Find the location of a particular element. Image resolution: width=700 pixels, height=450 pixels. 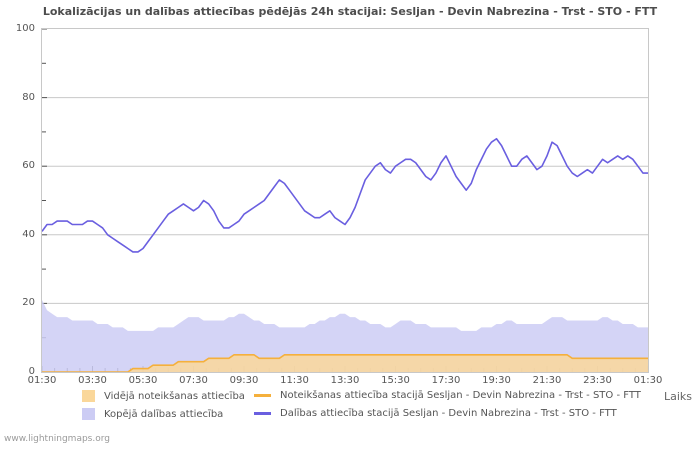

x-axis-tick-label: 17:30 is located at coordinates (446, 380).